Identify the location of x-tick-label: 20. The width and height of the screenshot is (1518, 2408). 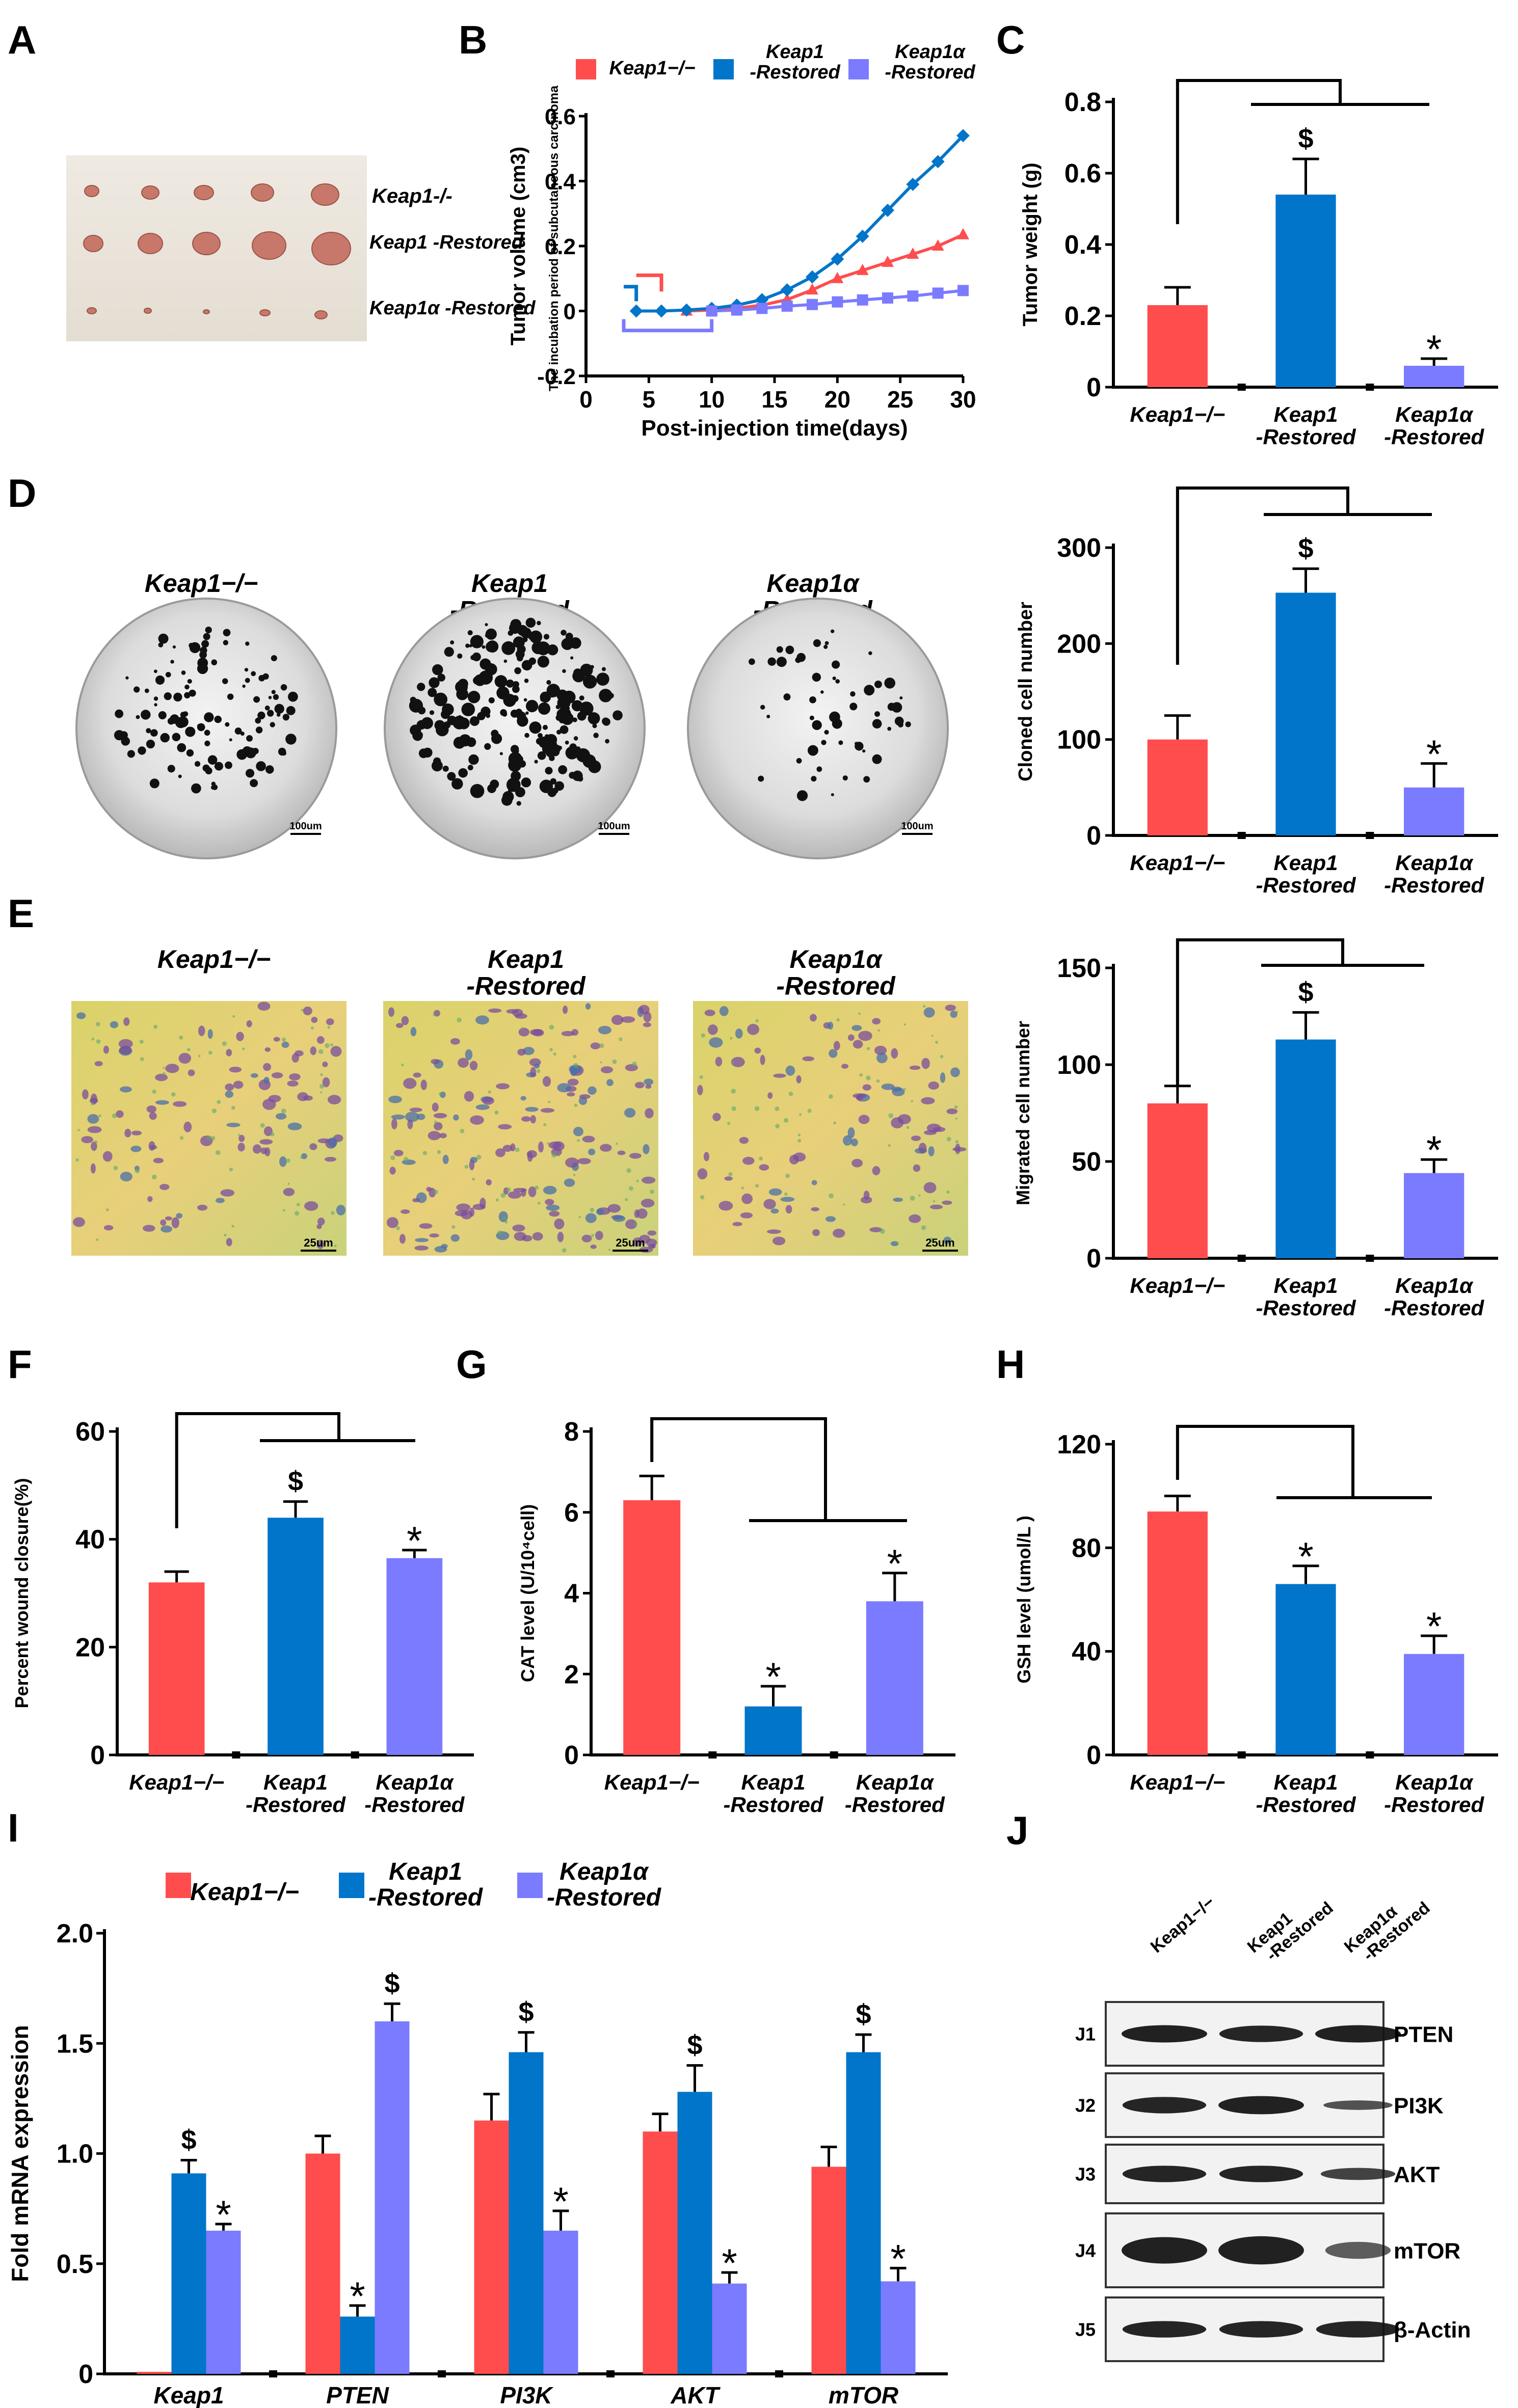
(837, 399).